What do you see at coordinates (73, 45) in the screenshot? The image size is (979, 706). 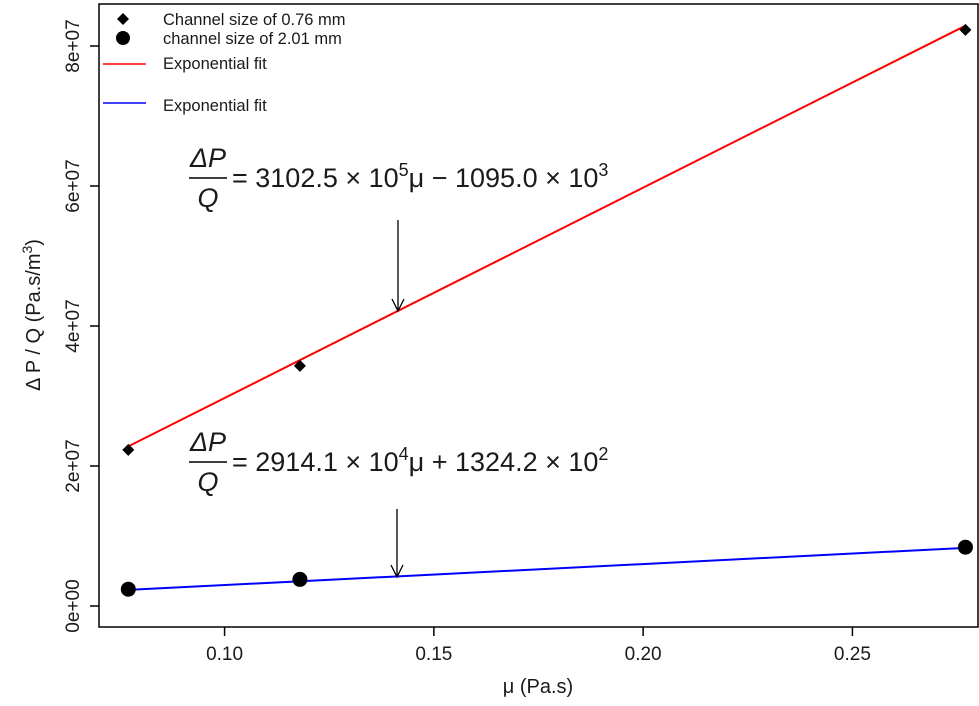 I see `y-tick-label-4: 8e+07` at bounding box center [73, 45].